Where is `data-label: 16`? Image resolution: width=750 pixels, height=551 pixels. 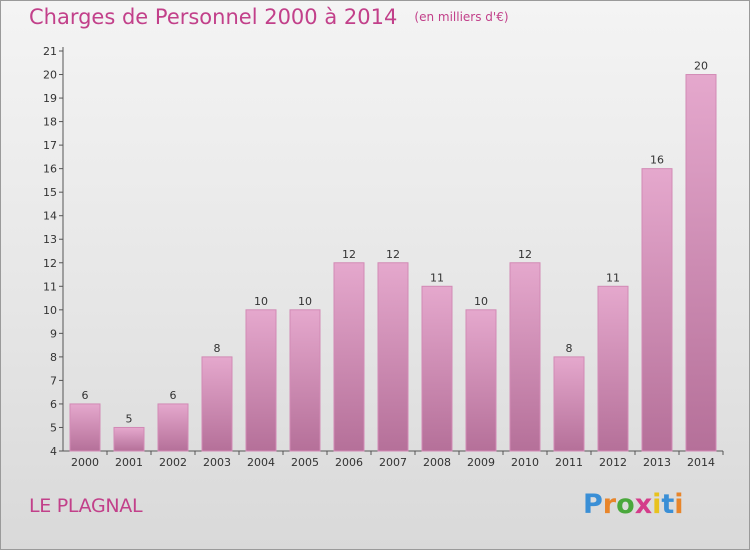
data-label: 16 is located at coordinates (657, 160).